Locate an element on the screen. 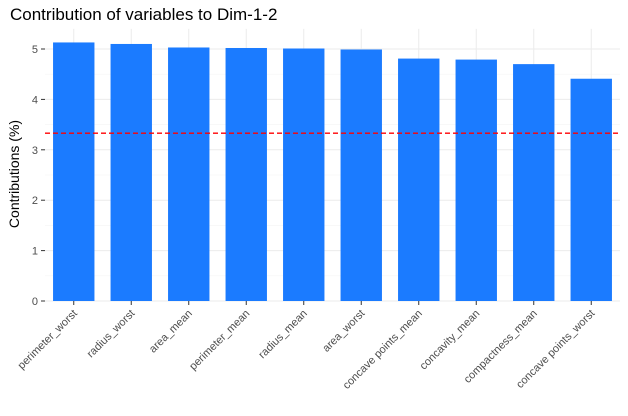 This screenshot has width=628, height=416. y-tick-label: 4 is located at coordinates (35, 100).